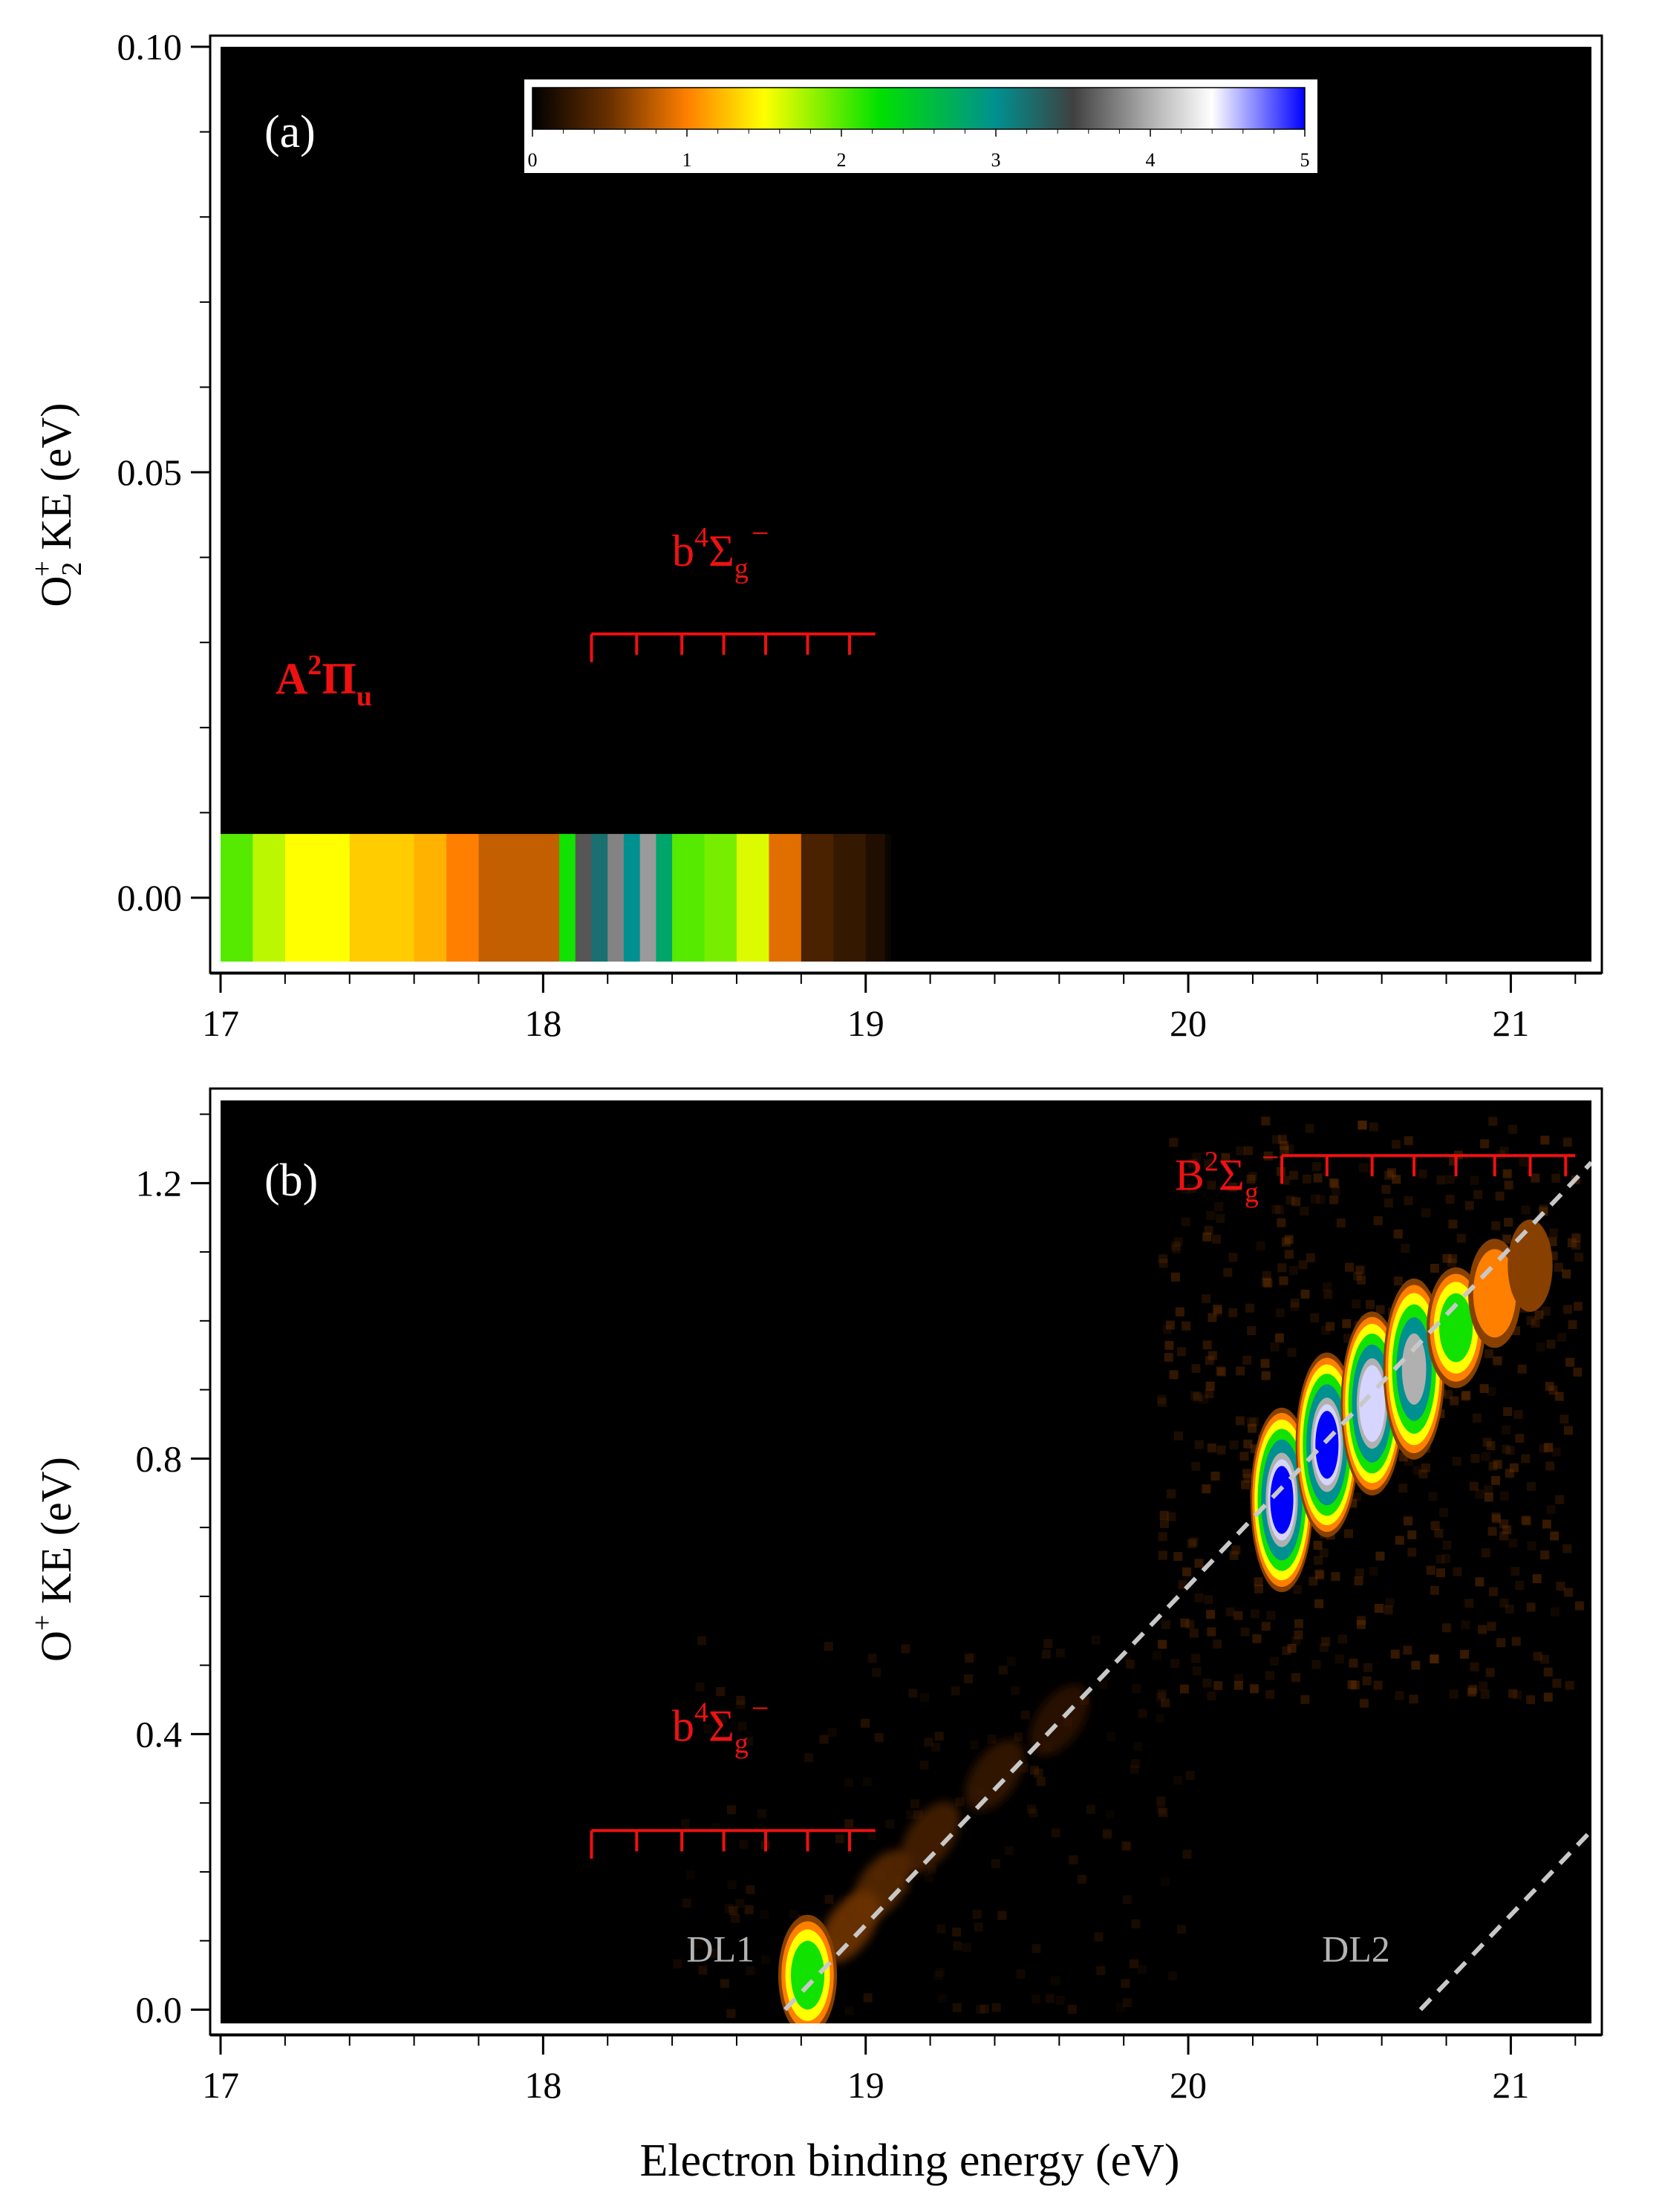 This screenshot has height=2212, width=1662. What do you see at coordinates (364, 697) in the screenshot?
I see `panel-a-state-sub: u` at bounding box center [364, 697].